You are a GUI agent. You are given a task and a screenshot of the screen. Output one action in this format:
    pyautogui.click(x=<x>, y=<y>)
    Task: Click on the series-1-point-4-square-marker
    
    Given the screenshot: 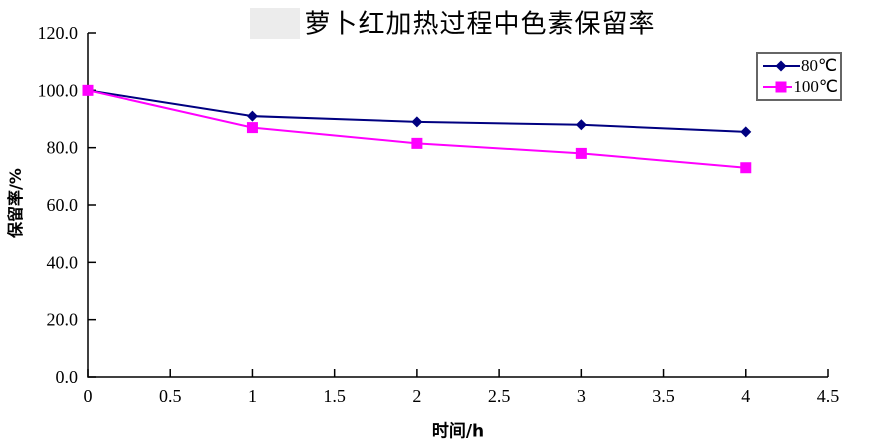 What is the action you would take?
    pyautogui.click(x=746, y=168)
    